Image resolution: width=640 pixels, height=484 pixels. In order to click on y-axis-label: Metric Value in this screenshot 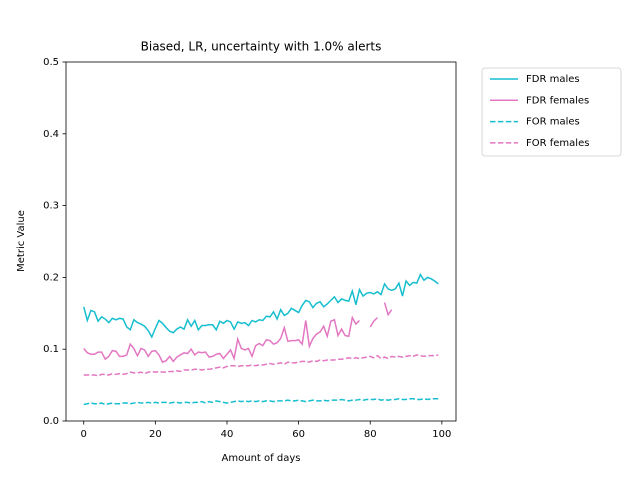, I will do `click(21, 241)`.